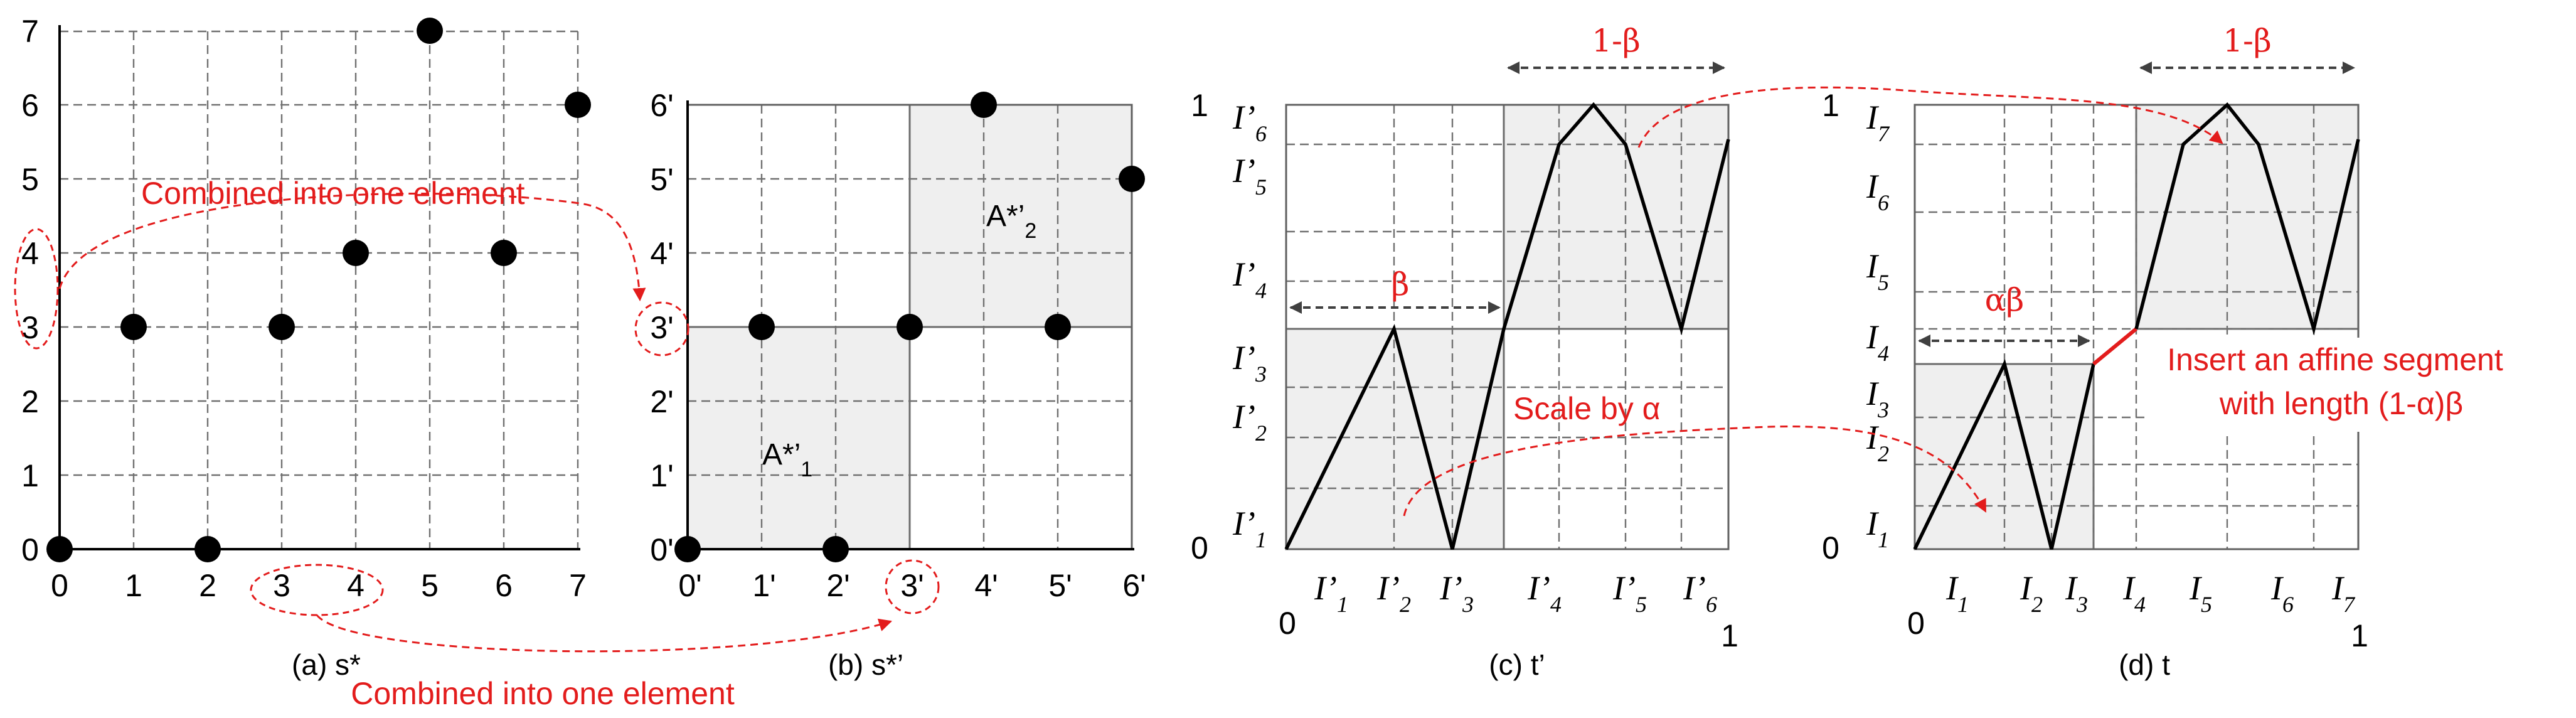  I want to click on panel-d-y-labels: I1 I2 I3 I4 I5 I6 I7, so click(1878, 325).